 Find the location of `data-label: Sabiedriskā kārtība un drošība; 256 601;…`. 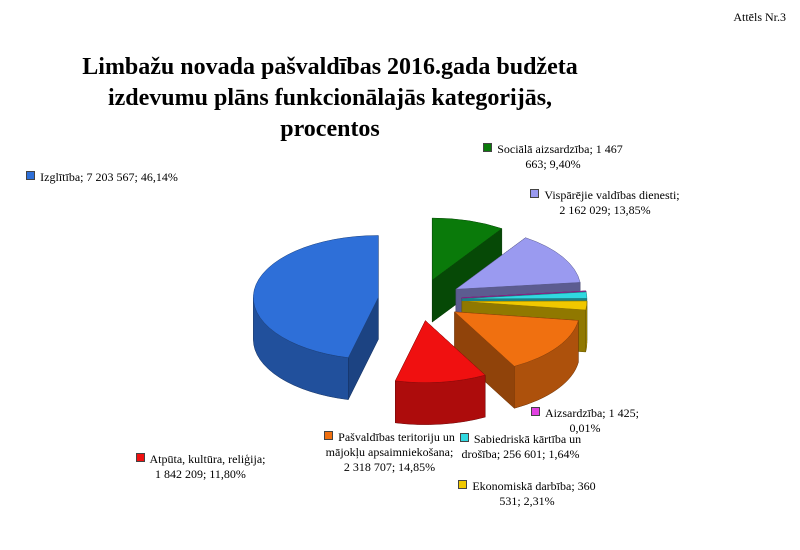

data-label: Sabiedriskā kārtība un drošība; 256 601;… is located at coordinates (520, 447).